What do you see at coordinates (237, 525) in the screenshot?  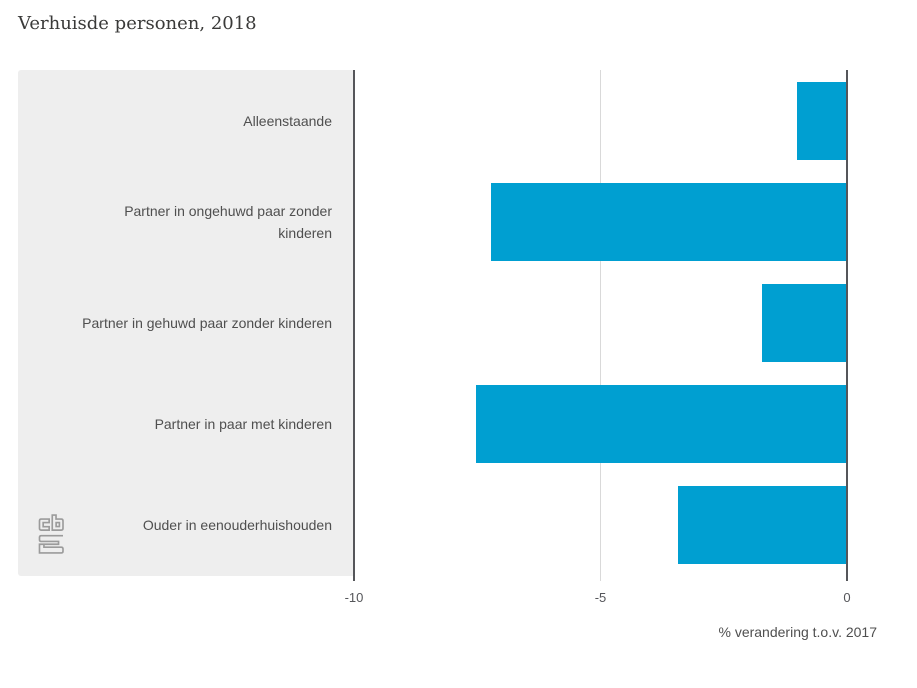 I see `category-label: Ouder in eenouderhuishouden` at bounding box center [237, 525].